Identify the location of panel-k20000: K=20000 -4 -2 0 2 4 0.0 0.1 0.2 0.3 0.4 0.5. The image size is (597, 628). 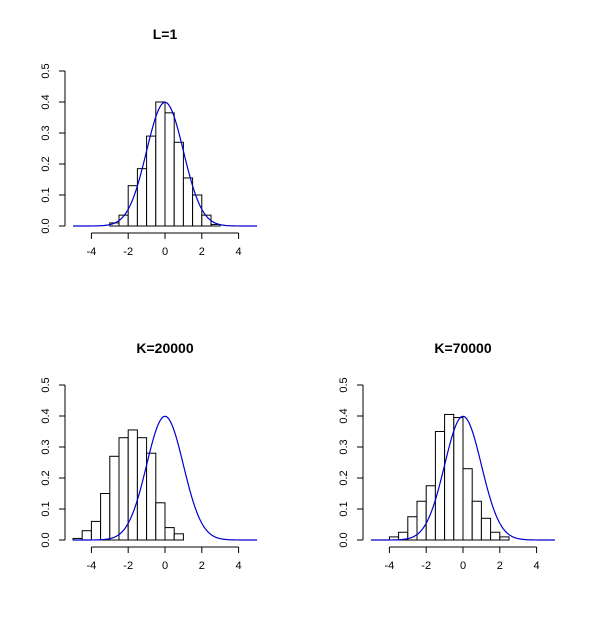
(148, 456).